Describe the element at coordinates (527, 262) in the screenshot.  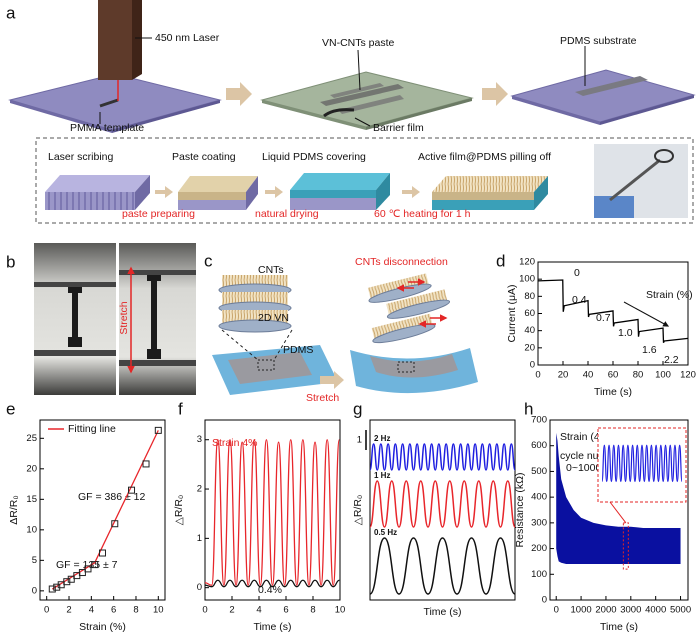
I see `y-tick-label: 120` at that location.